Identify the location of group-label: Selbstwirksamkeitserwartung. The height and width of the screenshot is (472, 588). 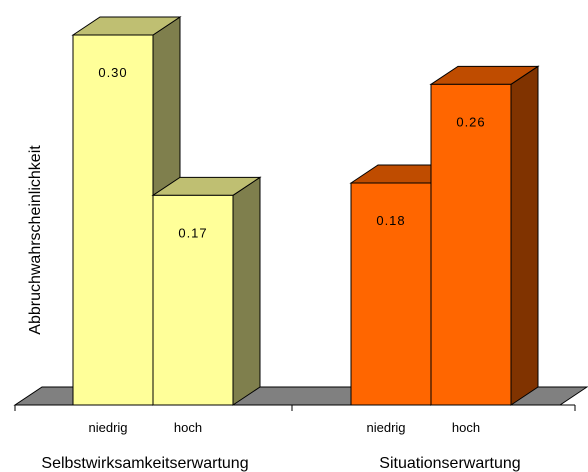
(144, 463).